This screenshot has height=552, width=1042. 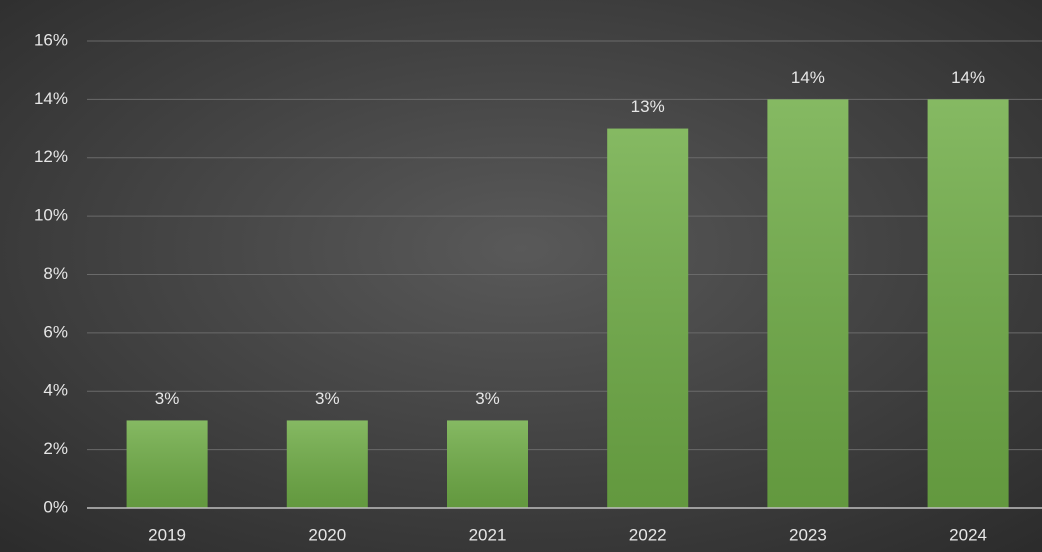 What do you see at coordinates (55, 506) in the screenshot?
I see `y-tick-label: 0%` at bounding box center [55, 506].